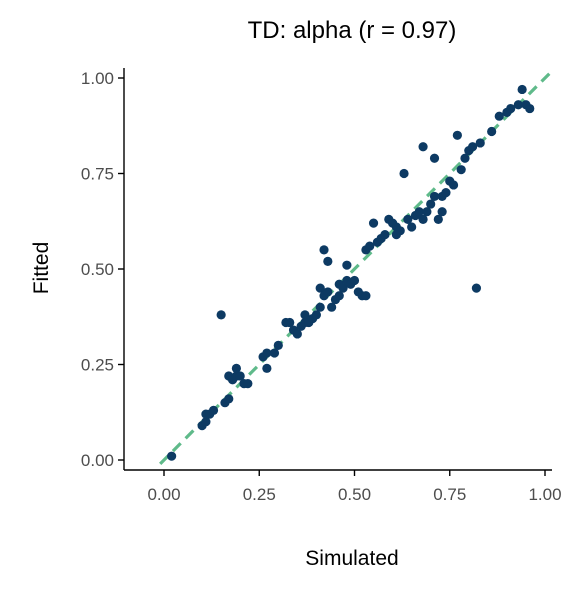 This screenshot has height=590, width=585. What do you see at coordinates (97, 174) in the screenshot?
I see `y-tick-label: 0.75` at bounding box center [97, 174].